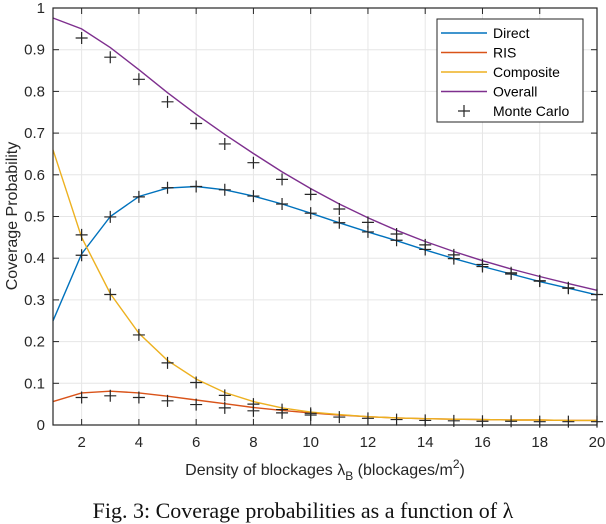 The height and width of the screenshot is (524, 606). Describe the element at coordinates (597, 442) in the screenshot. I see `x-tick-label: 20` at that location.